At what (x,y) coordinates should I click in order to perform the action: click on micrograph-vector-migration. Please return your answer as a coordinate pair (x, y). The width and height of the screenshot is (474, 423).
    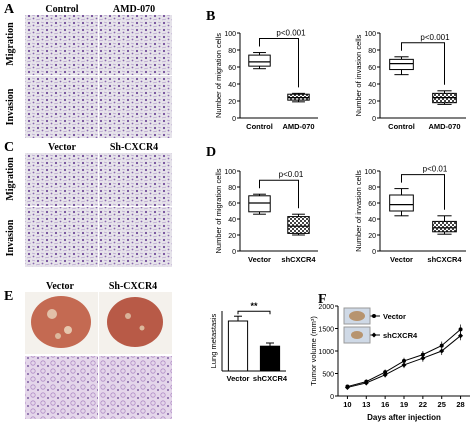
    Looking at the image, I should click on (61, 179).